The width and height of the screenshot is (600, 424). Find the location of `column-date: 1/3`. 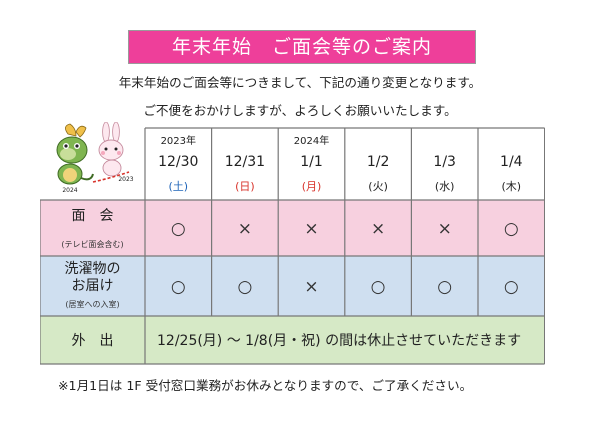

column-date: 1/3 is located at coordinates (444, 162).